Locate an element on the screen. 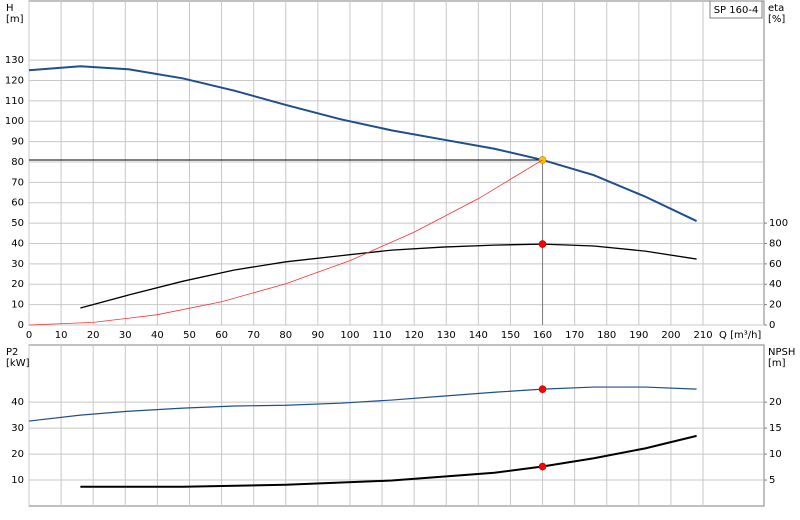 This screenshot has height=520, width=800. x-tick-label: 120 is located at coordinates (414, 335).